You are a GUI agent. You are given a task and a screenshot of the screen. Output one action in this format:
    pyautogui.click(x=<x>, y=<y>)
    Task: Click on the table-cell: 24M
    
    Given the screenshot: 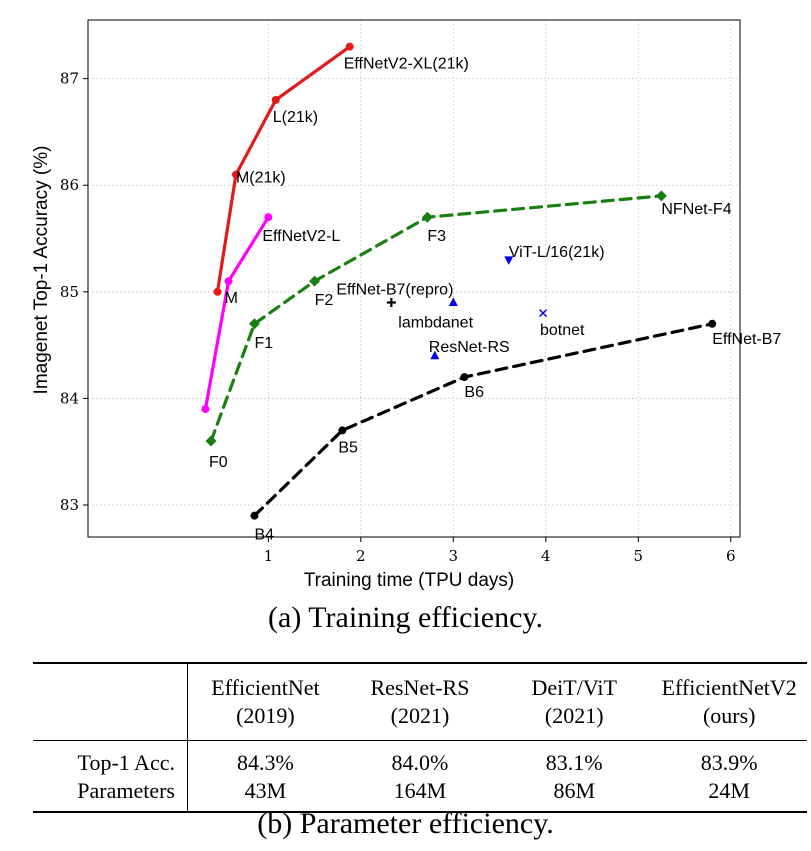 What is the action you would take?
    pyautogui.click(x=729, y=790)
    